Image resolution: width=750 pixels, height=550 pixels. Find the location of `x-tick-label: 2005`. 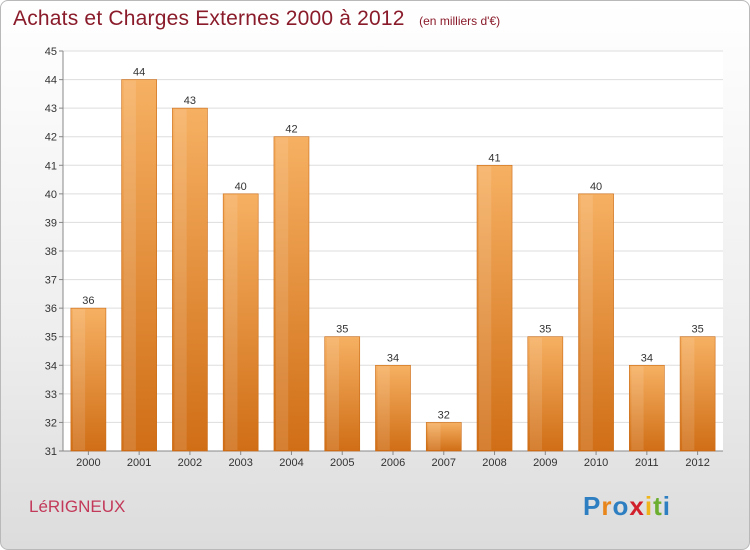

x-tick-label: 2005 is located at coordinates (342, 463).